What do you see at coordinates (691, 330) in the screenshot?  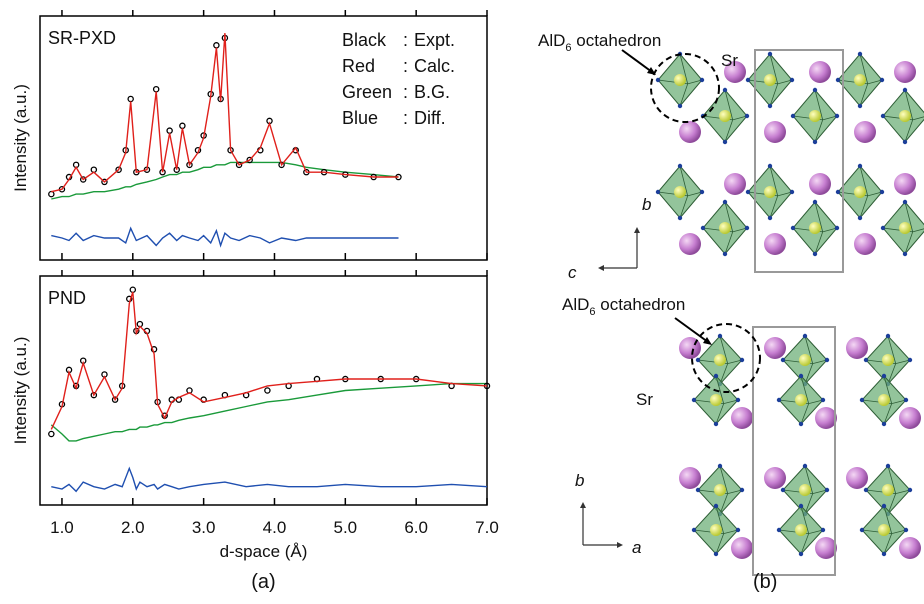 I see `pointer-arrow` at bounding box center [691, 330].